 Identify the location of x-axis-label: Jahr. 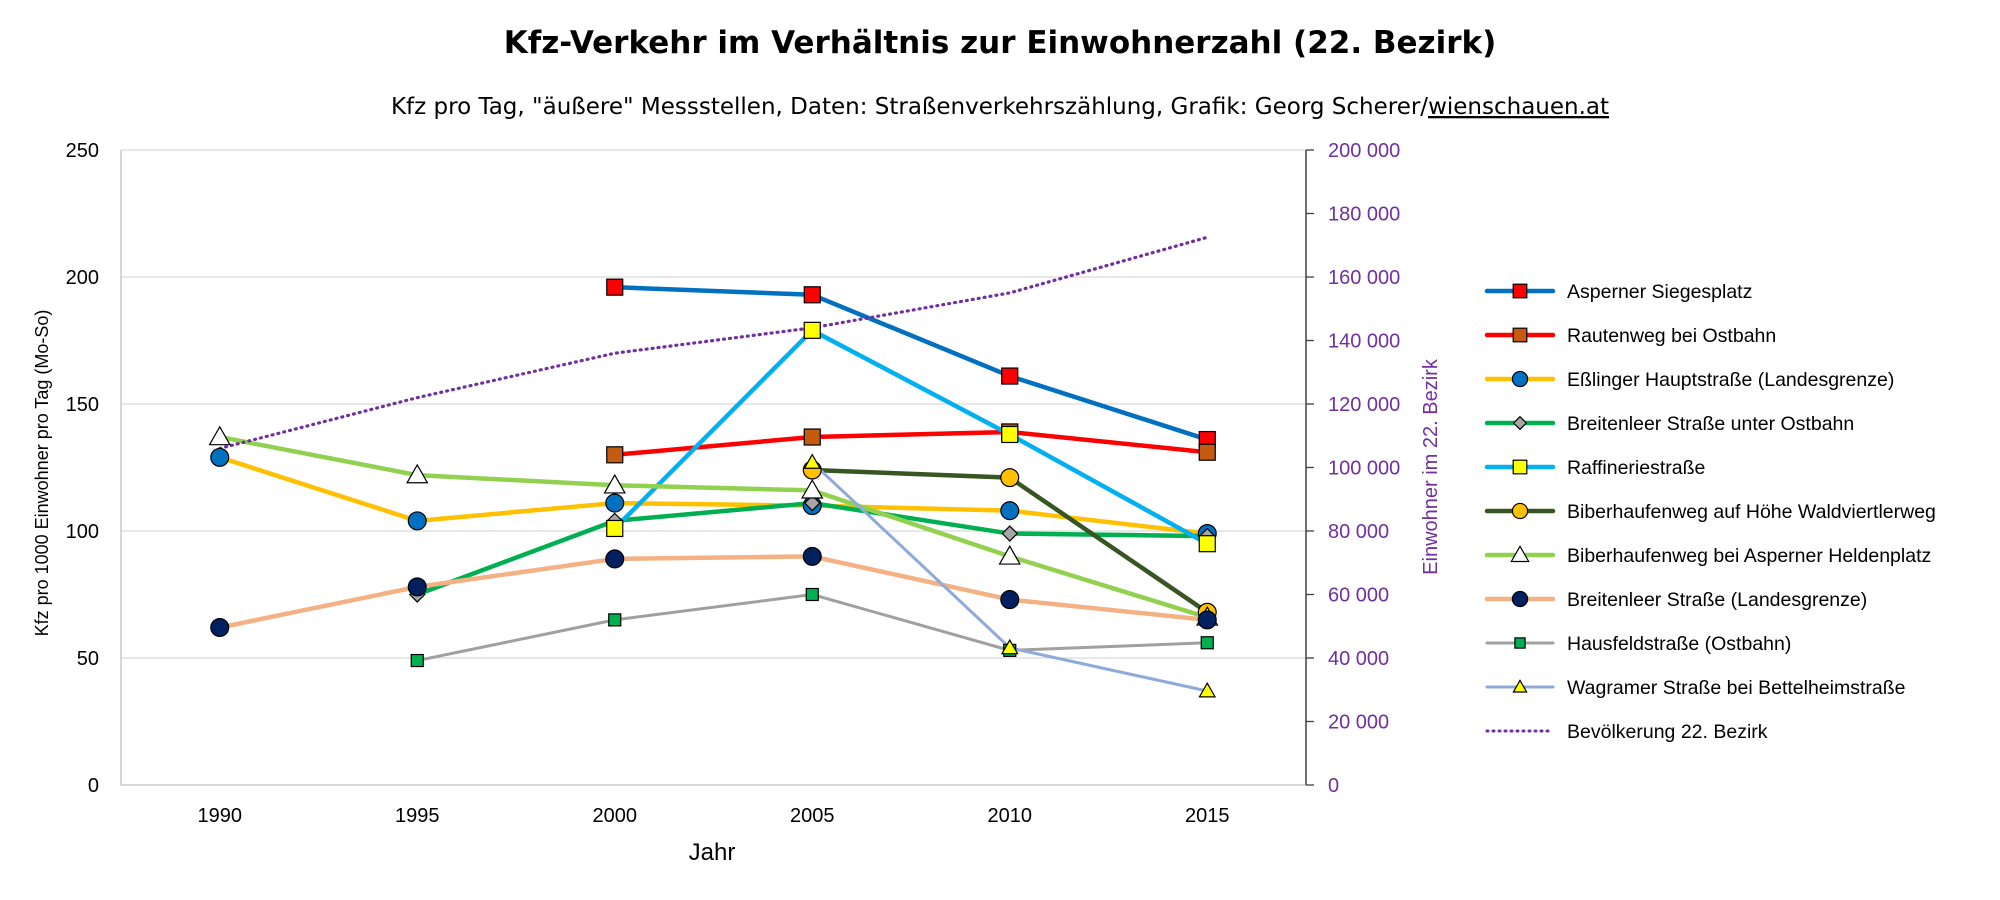
(712, 852).